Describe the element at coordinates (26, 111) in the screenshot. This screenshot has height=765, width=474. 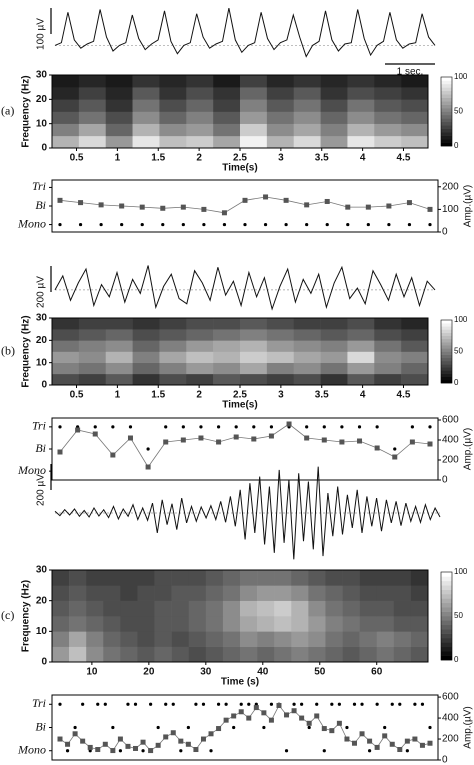
I see `y-axis-label: Frequency (Hz)` at that location.